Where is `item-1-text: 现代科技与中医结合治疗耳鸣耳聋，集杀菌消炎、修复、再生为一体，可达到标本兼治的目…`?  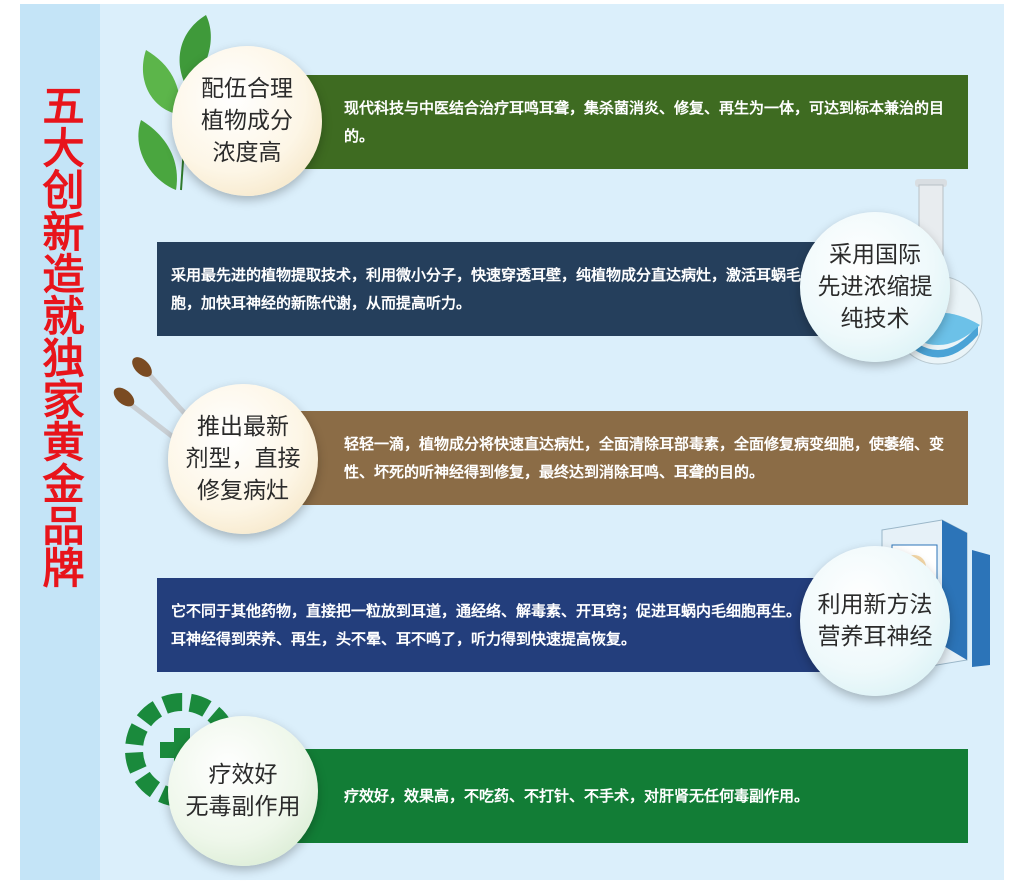
item-1-text: 现代科技与中医结合治疗耳鸣耳聋，集杀菌消炎、修复、再生为一体，可达到标本兼治的目… is located at coordinates (644, 122).